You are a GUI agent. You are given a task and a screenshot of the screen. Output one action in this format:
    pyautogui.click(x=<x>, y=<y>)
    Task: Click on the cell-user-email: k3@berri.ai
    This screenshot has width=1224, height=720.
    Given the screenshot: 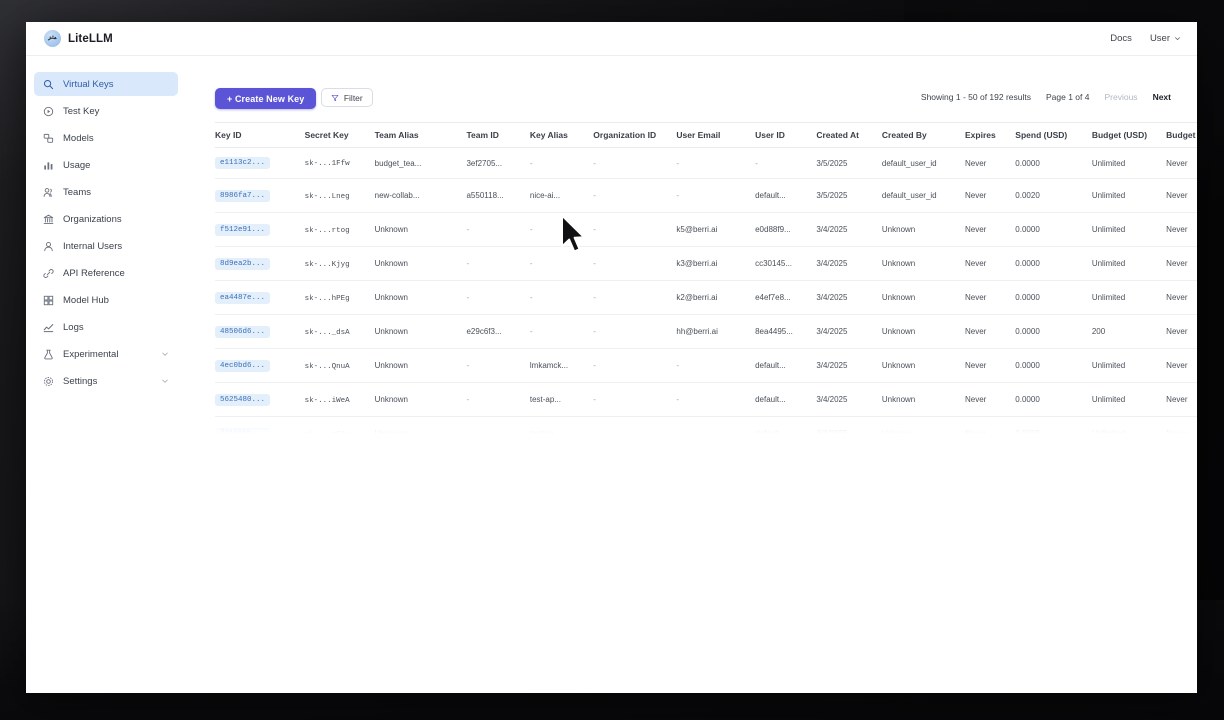 What is the action you would take?
    pyautogui.click(x=716, y=263)
    